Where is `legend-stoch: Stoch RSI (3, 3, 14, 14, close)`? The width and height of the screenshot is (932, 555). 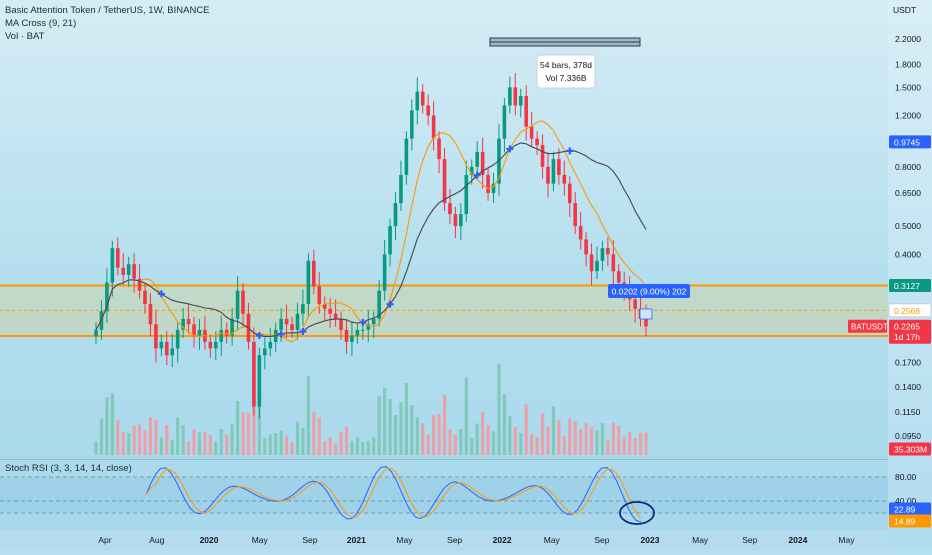
legend-stoch: Stoch RSI (3, 3, 14, 14, close) is located at coordinates (68, 469).